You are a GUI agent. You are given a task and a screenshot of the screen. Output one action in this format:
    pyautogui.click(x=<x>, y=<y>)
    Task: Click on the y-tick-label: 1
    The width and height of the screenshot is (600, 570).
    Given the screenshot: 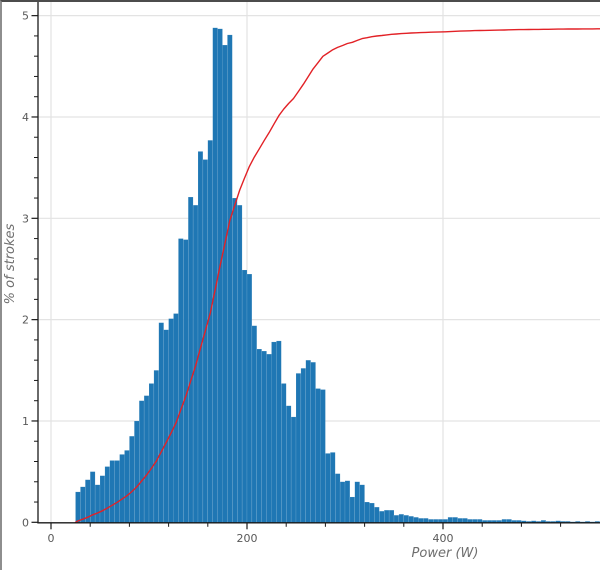 What is the action you would take?
    pyautogui.click(x=25, y=421)
    